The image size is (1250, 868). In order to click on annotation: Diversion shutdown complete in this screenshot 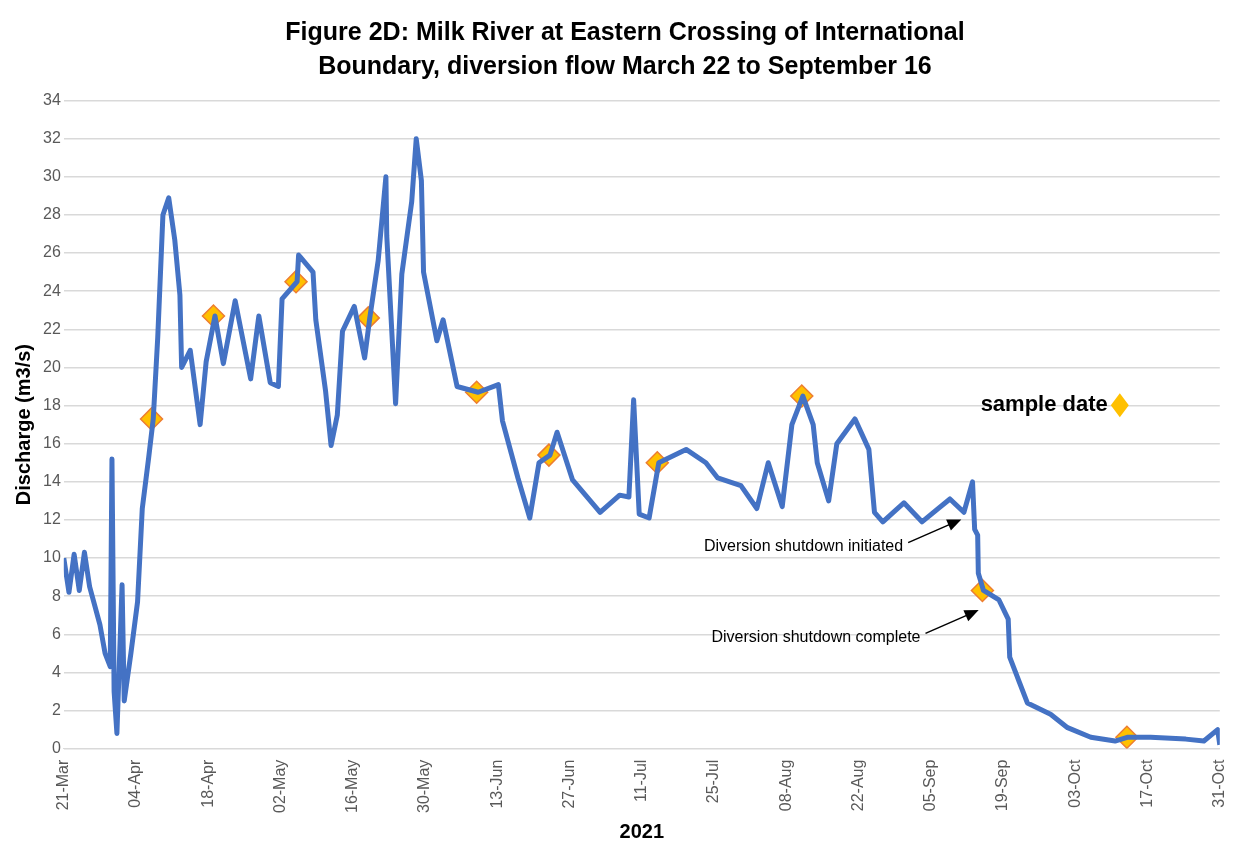, I will do `click(816, 636)`.